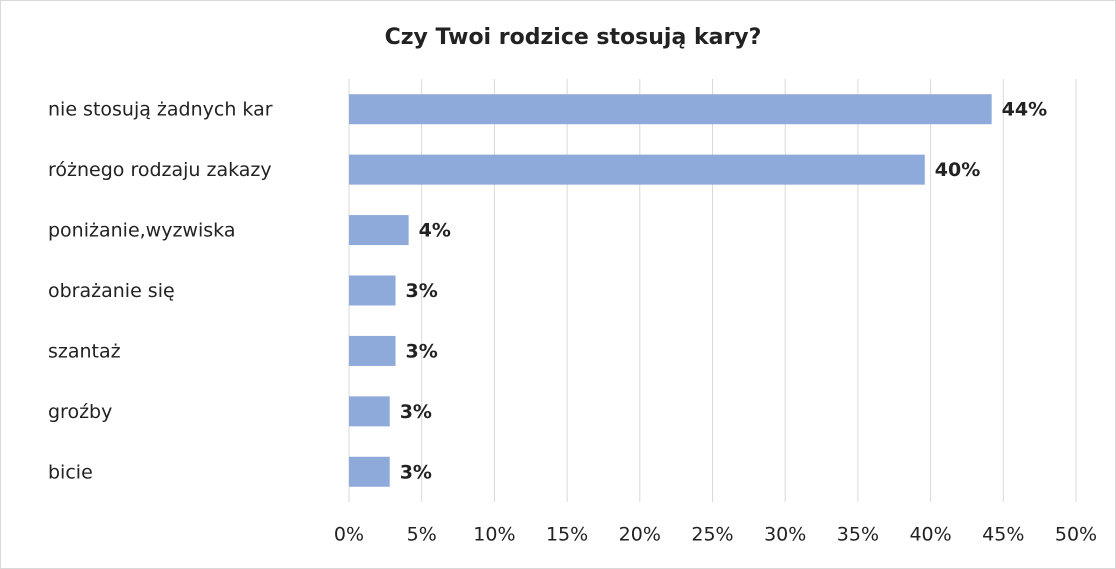 The height and width of the screenshot is (569, 1116). I want to click on y-tick-label: szantaż, so click(84, 351).